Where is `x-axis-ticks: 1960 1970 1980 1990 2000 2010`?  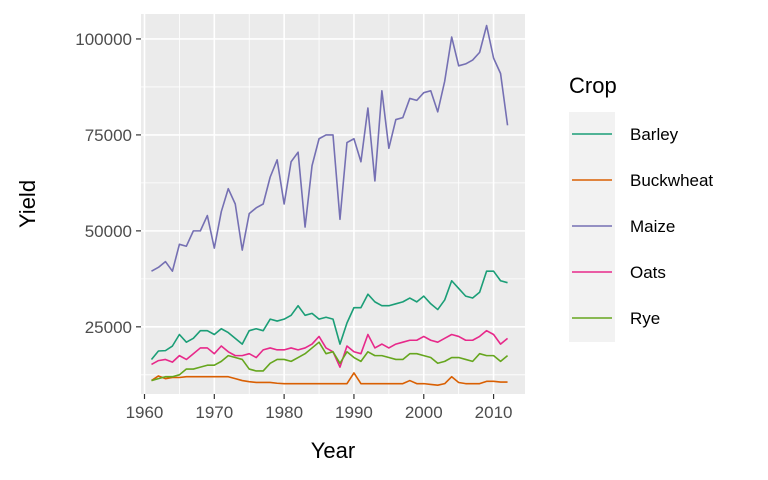 x-axis-ticks: 1960 1970 1980 1990 2000 2010 is located at coordinates (319, 408).